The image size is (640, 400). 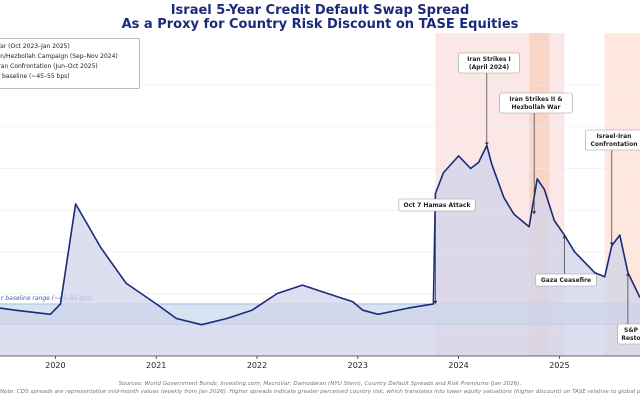 I want to click on annotation-label-3: Gaza Ceasefire, so click(x=566, y=280).